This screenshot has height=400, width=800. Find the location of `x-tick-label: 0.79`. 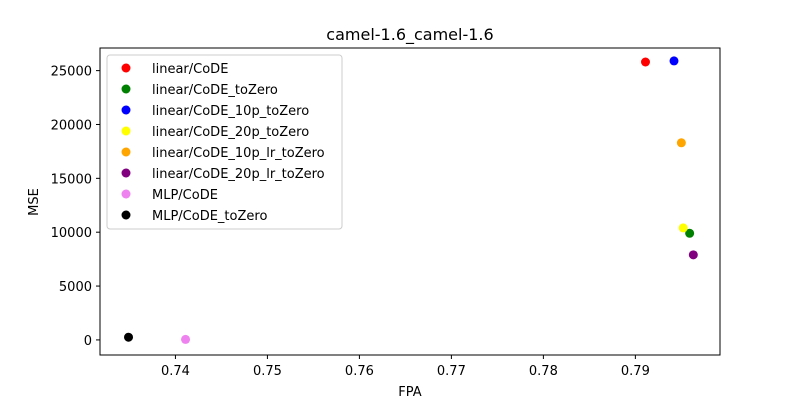

x-tick-label: 0.79 is located at coordinates (635, 371).